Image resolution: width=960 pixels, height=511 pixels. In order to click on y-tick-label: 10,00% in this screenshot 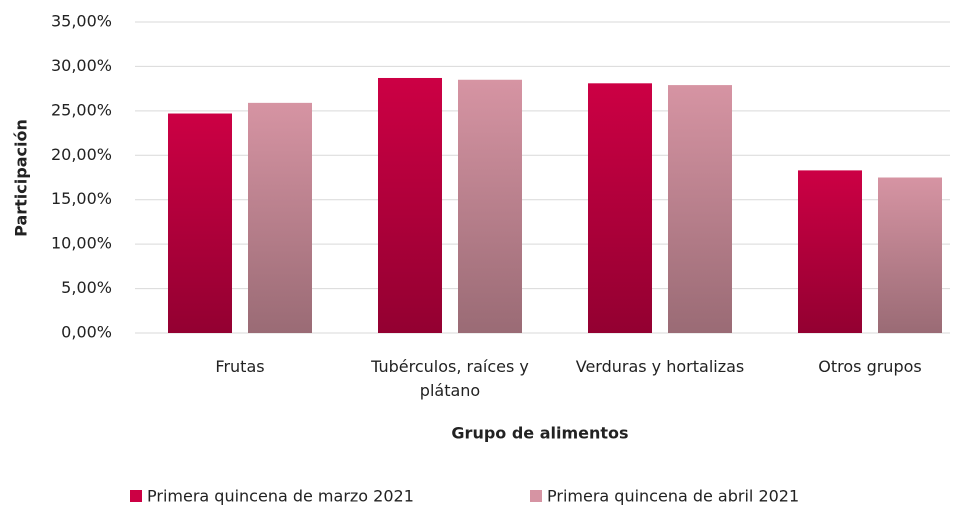, I will do `click(81, 243)`.